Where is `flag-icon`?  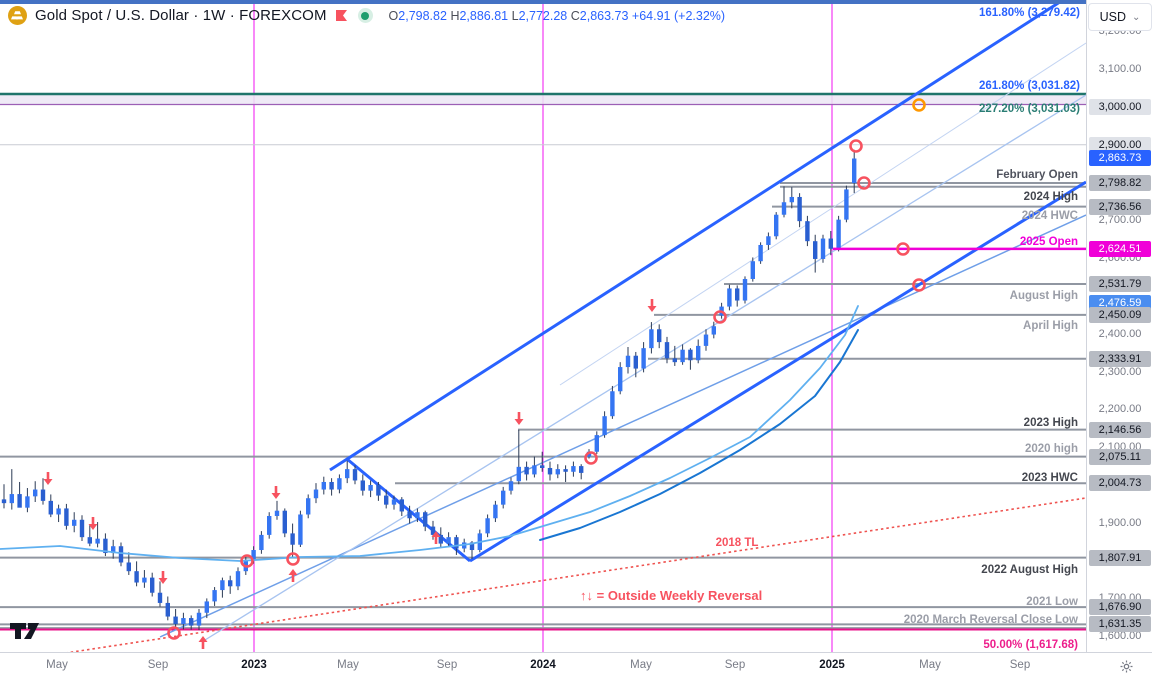
flag-icon is located at coordinates (341, 15).